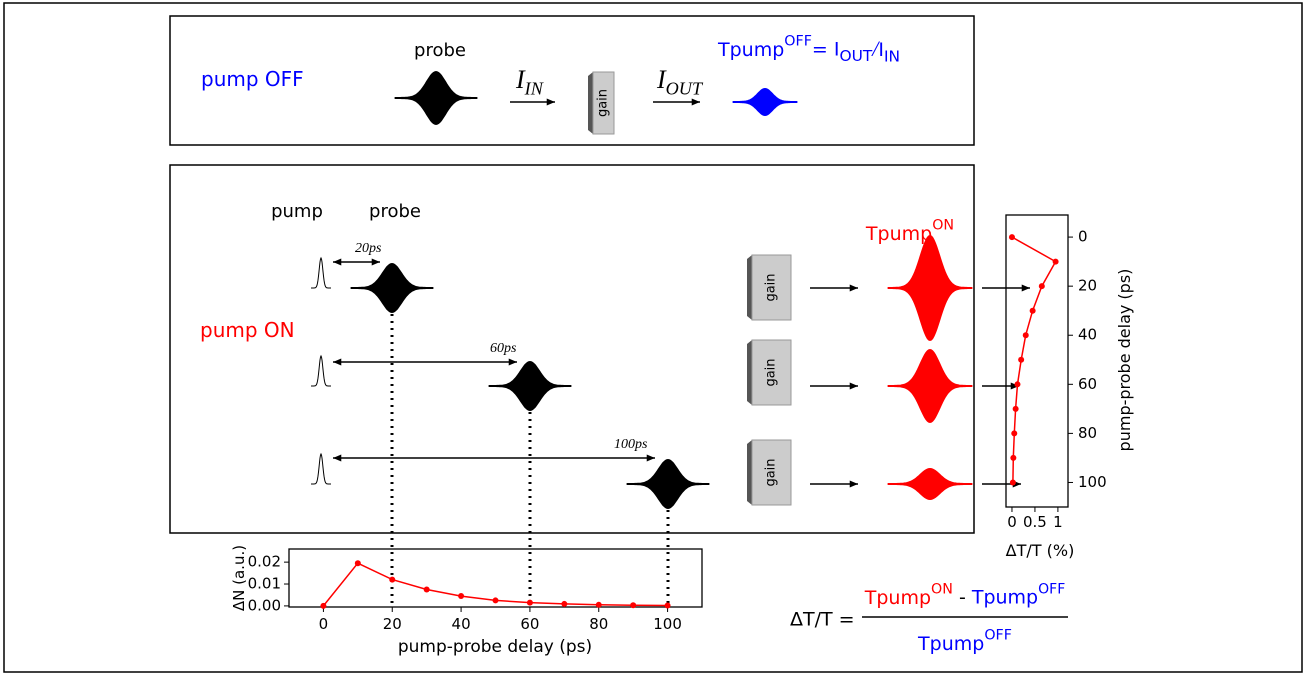 This screenshot has width=1306, height=682. Describe the element at coordinates (321, 468) in the screenshot. I see `pump-pulse` at that location.